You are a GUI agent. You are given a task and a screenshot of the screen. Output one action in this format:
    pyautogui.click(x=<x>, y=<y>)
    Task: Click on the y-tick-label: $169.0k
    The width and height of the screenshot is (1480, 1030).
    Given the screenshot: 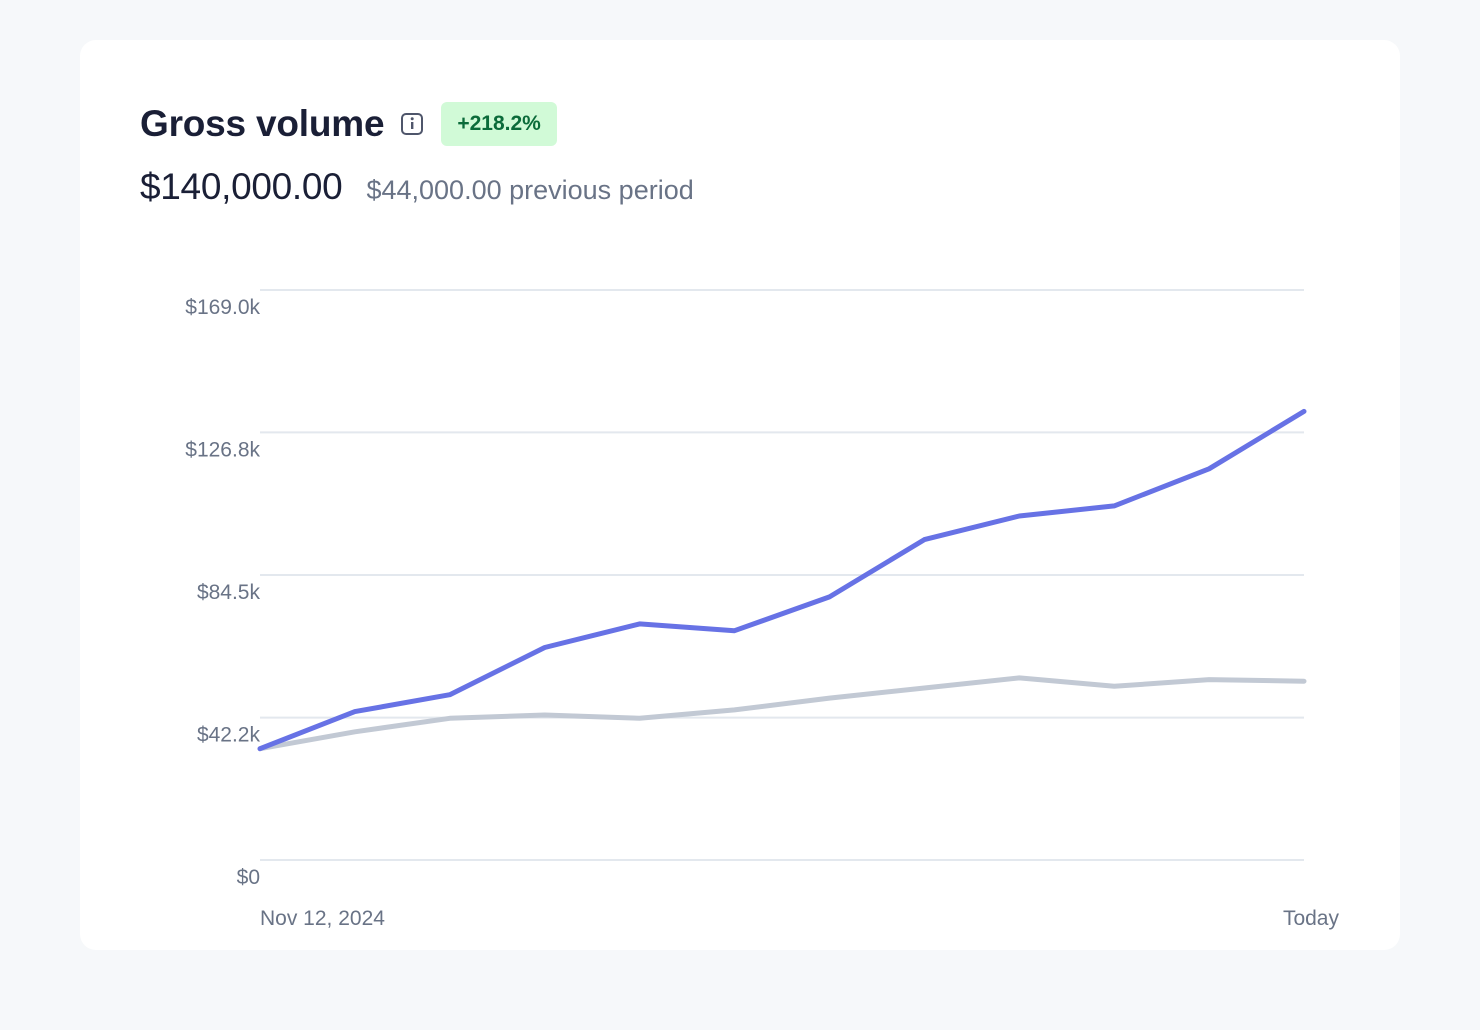 What is the action you would take?
    pyautogui.click(x=222, y=307)
    